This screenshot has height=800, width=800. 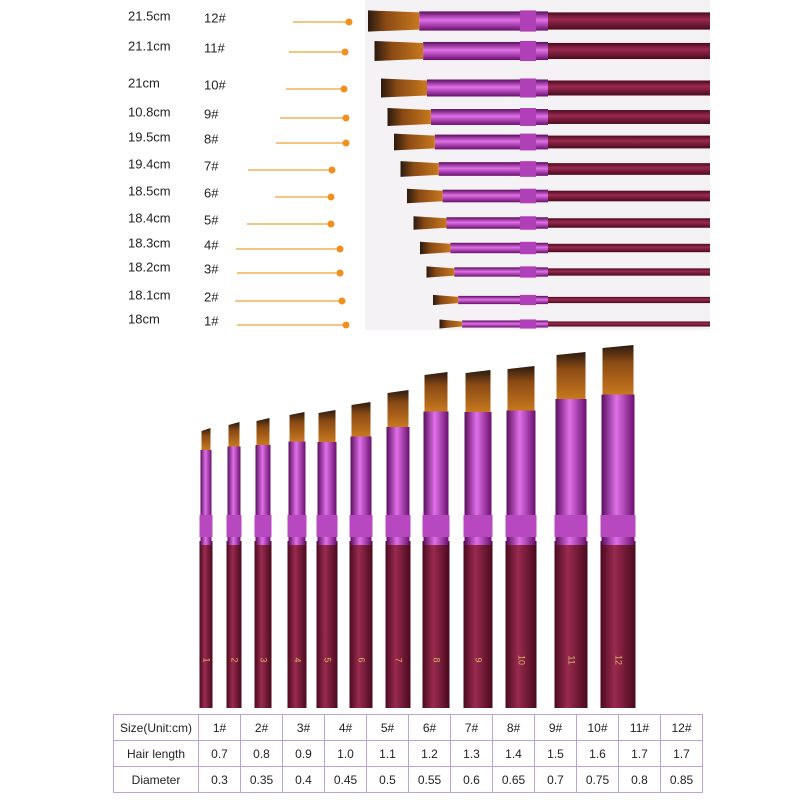 What do you see at coordinates (471, 779) in the screenshot?
I see `table-cell: 0.6` at bounding box center [471, 779].